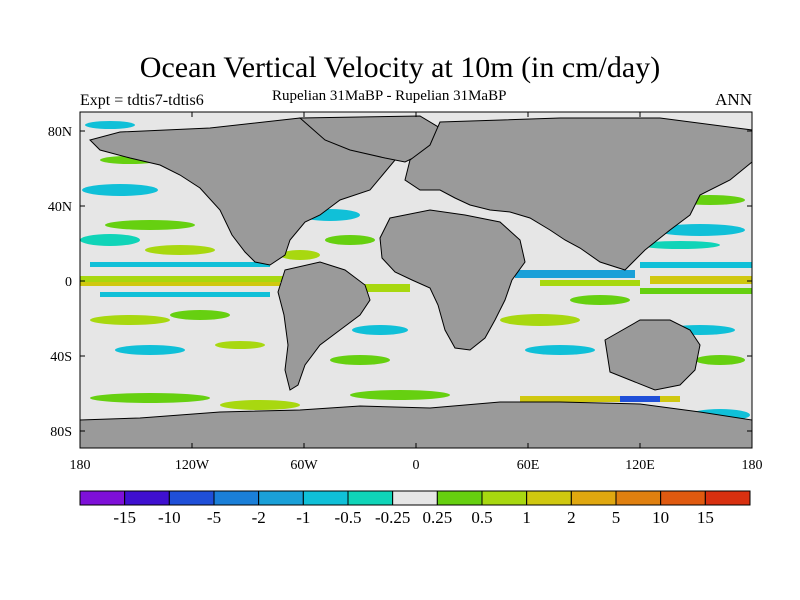  What do you see at coordinates (60, 207) in the screenshot?
I see `lat-tick-label: 40N` at bounding box center [60, 207].